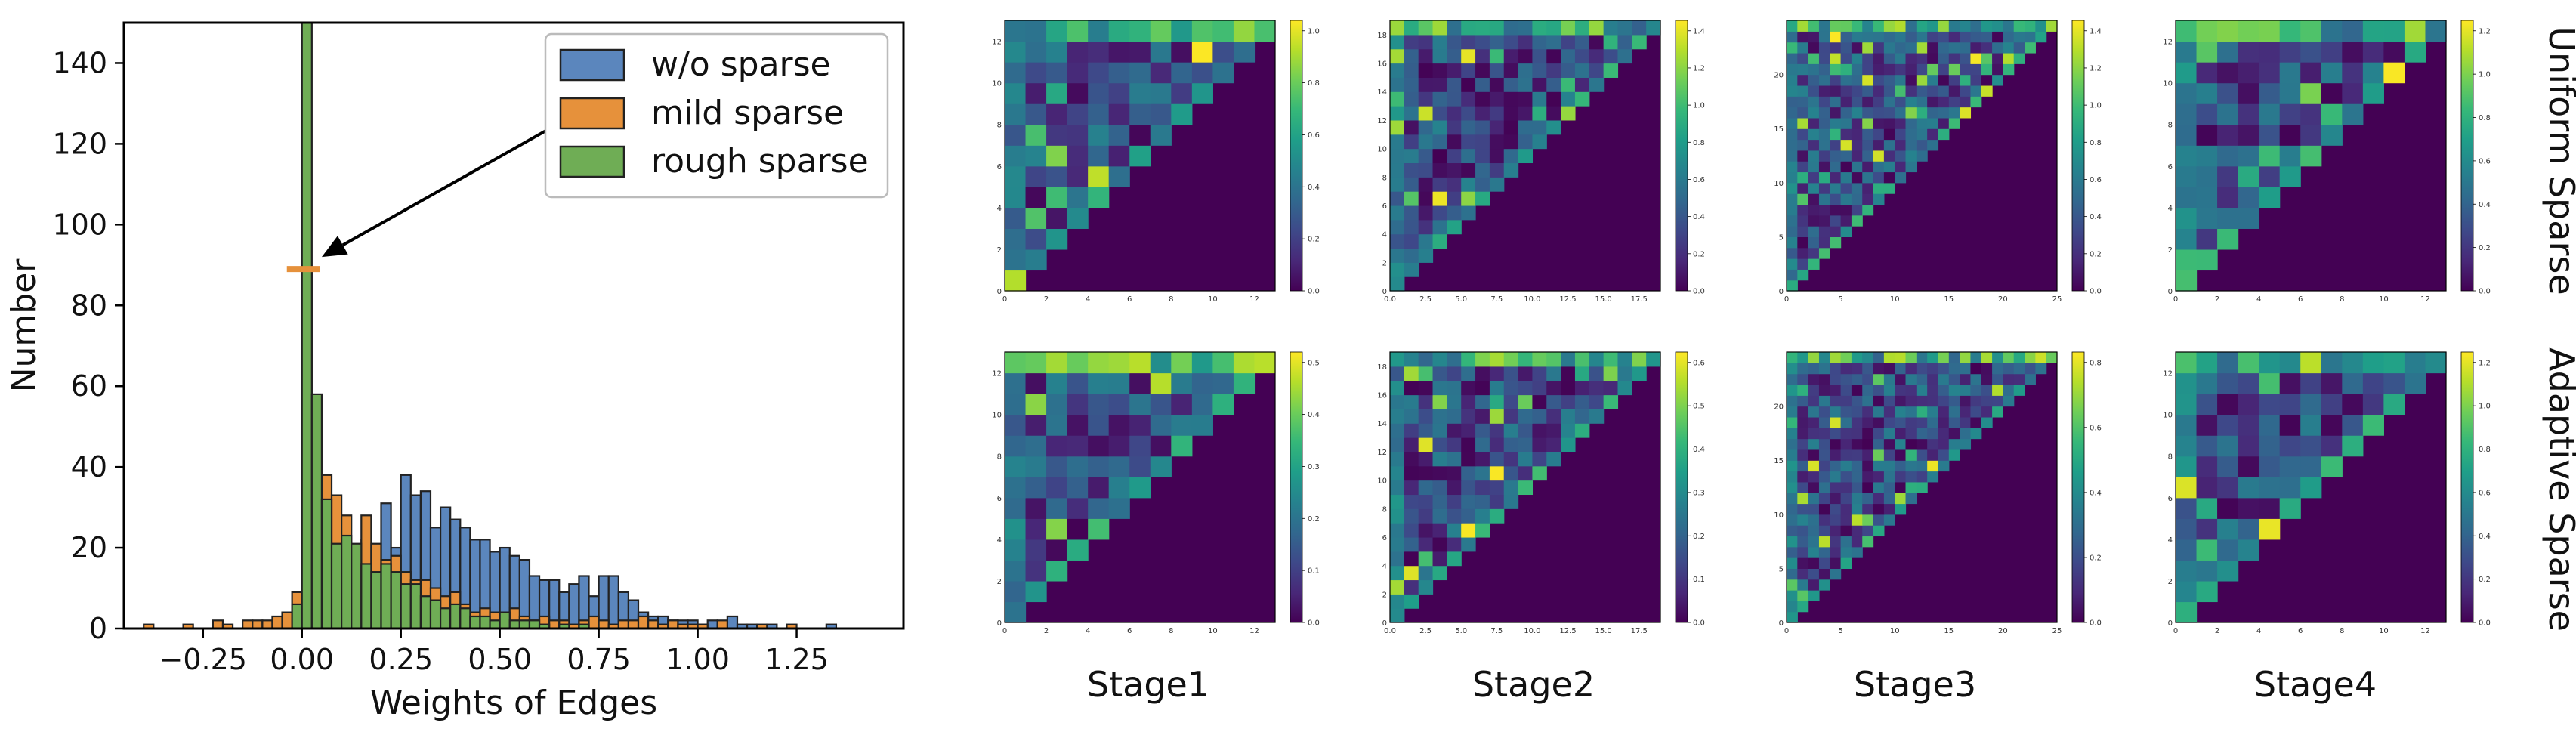 The height and width of the screenshot is (732, 2576). What do you see at coordinates (1384, 206) in the screenshot?
I see `heatmap-y-tick-label: 6` at bounding box center [1384, 206].